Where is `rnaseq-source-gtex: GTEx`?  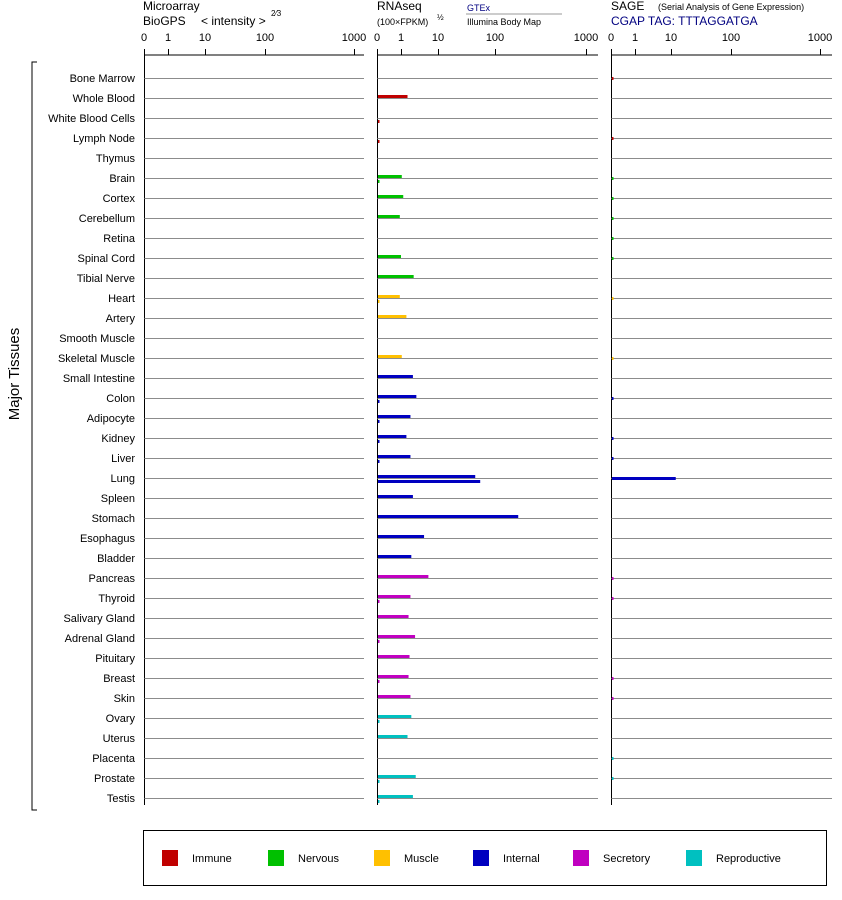
rnaseq-source-gtex: GTEx is located at coordinates (479, 8).